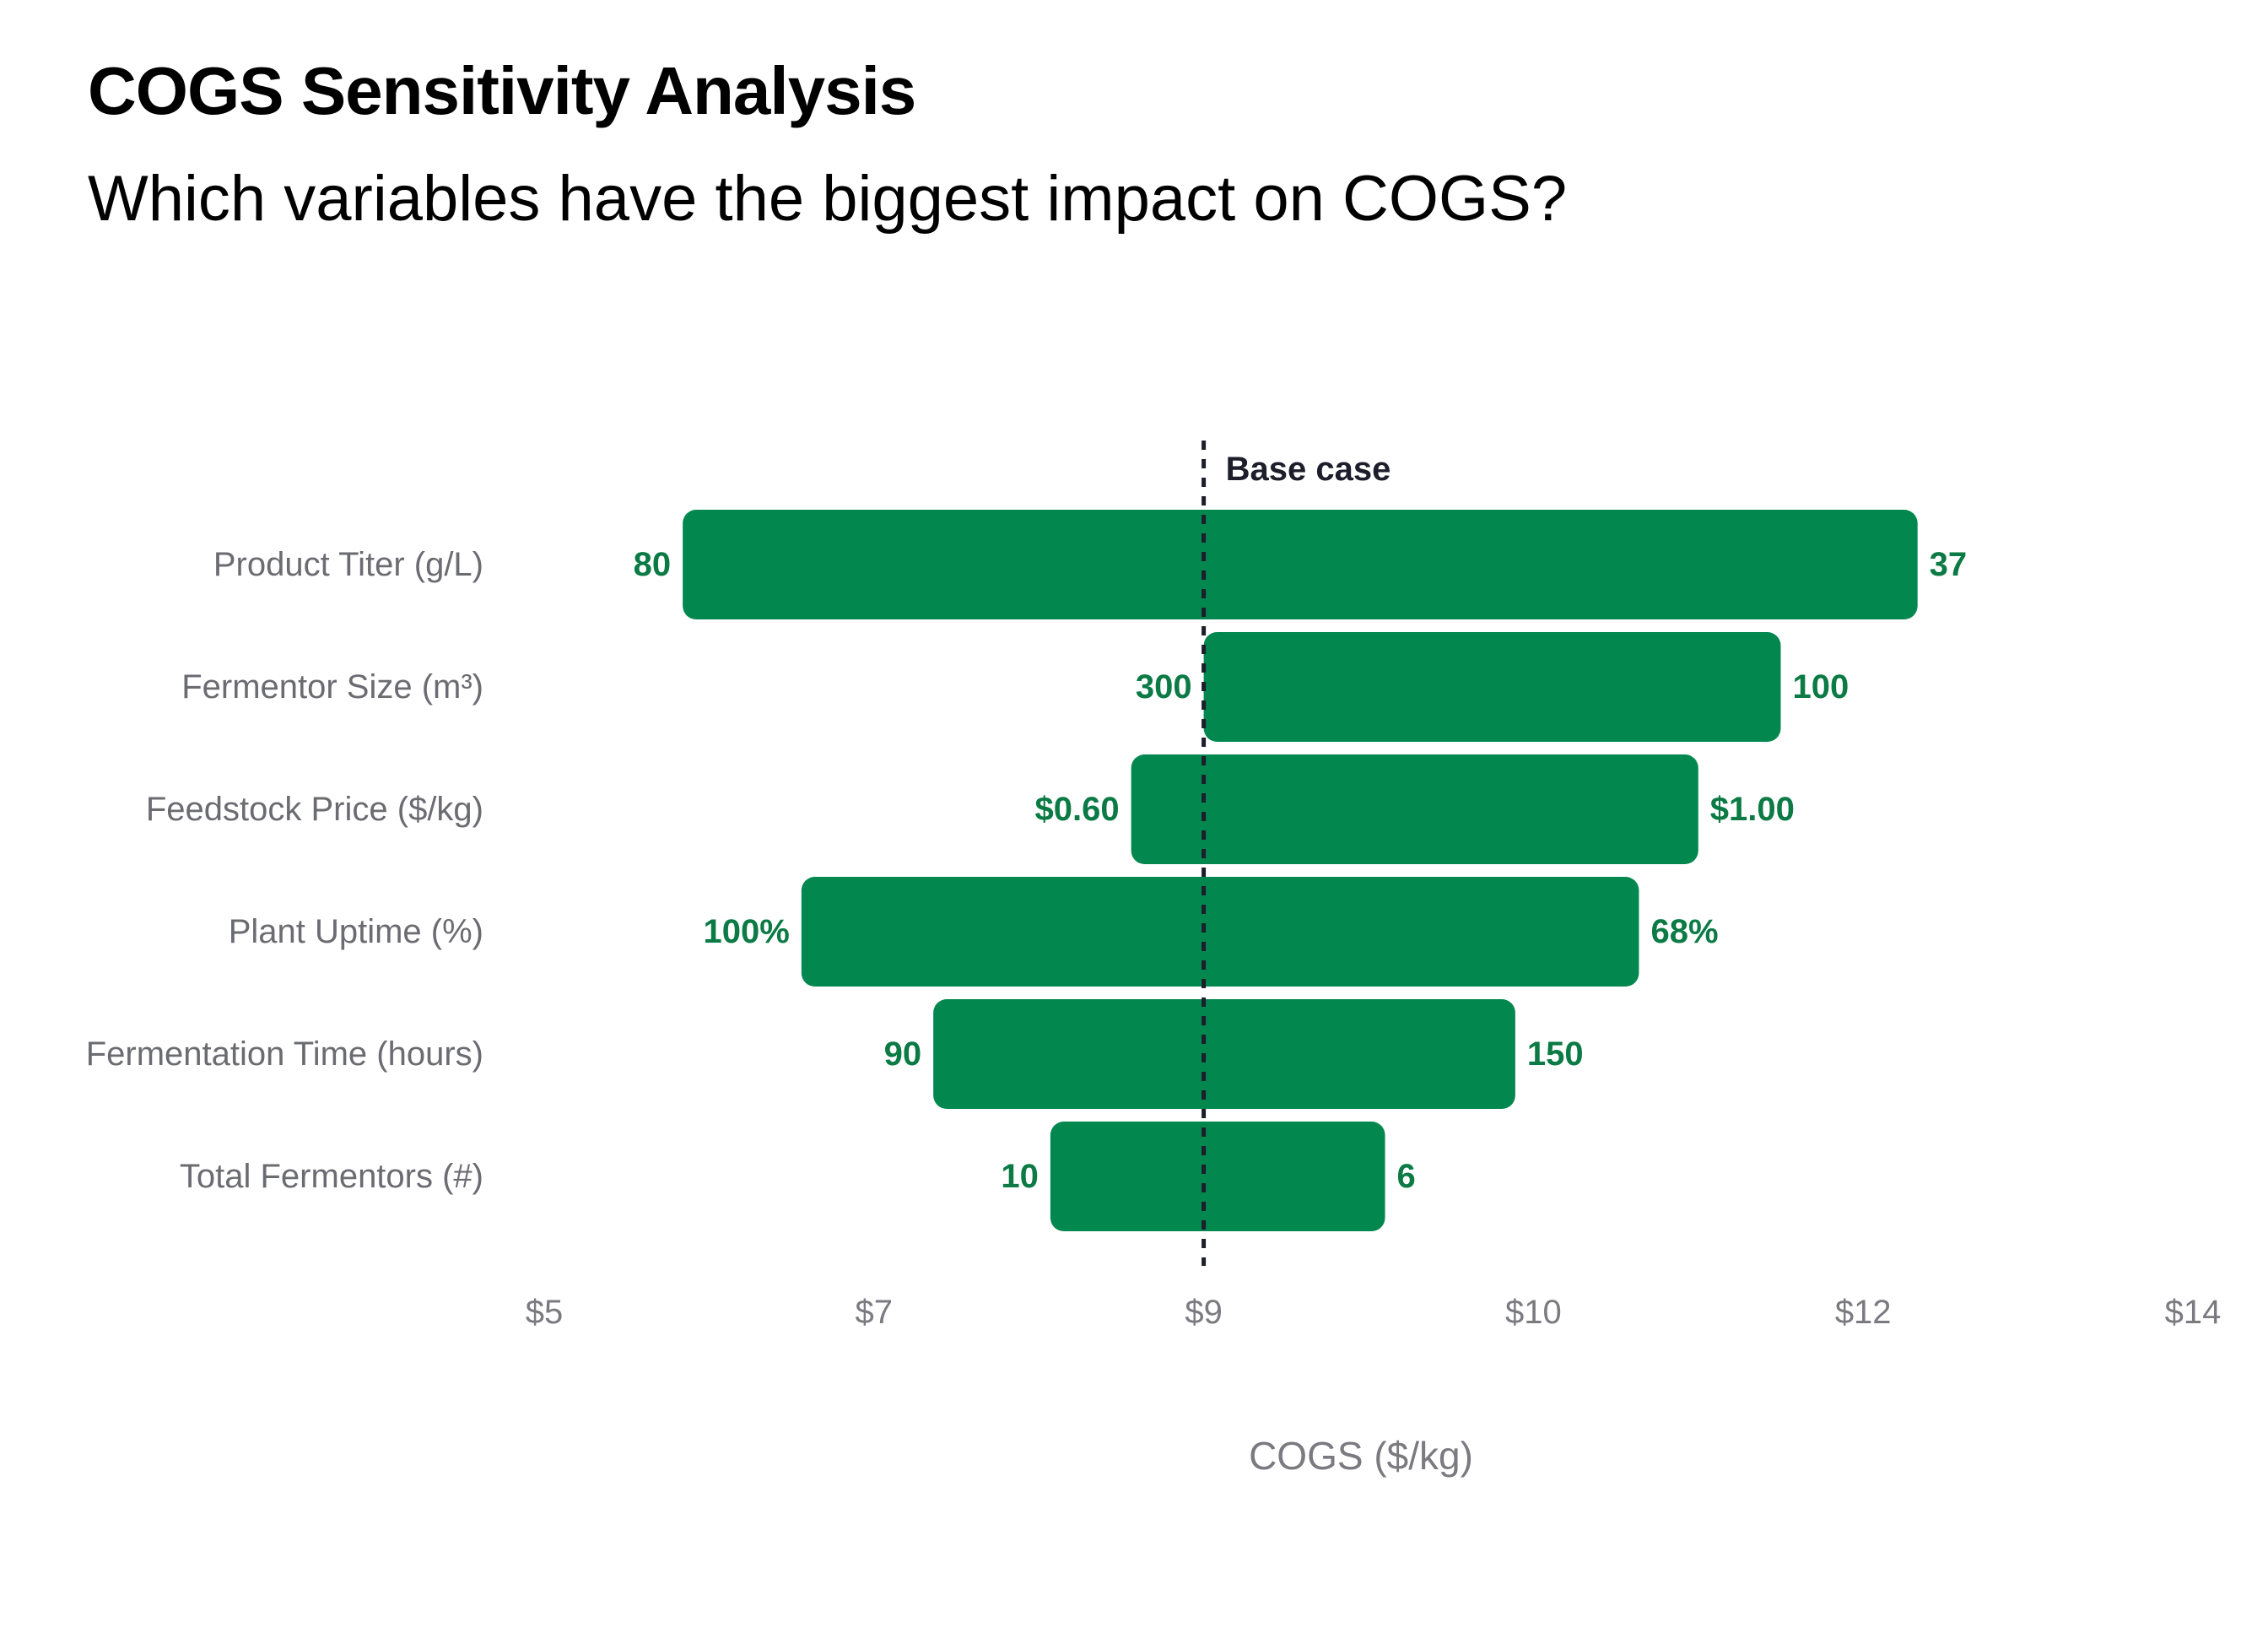 The width and height of the screenshot is (2268, 1649). I want to click on category-label: Total Fermentors (#), so click(331, 1176).